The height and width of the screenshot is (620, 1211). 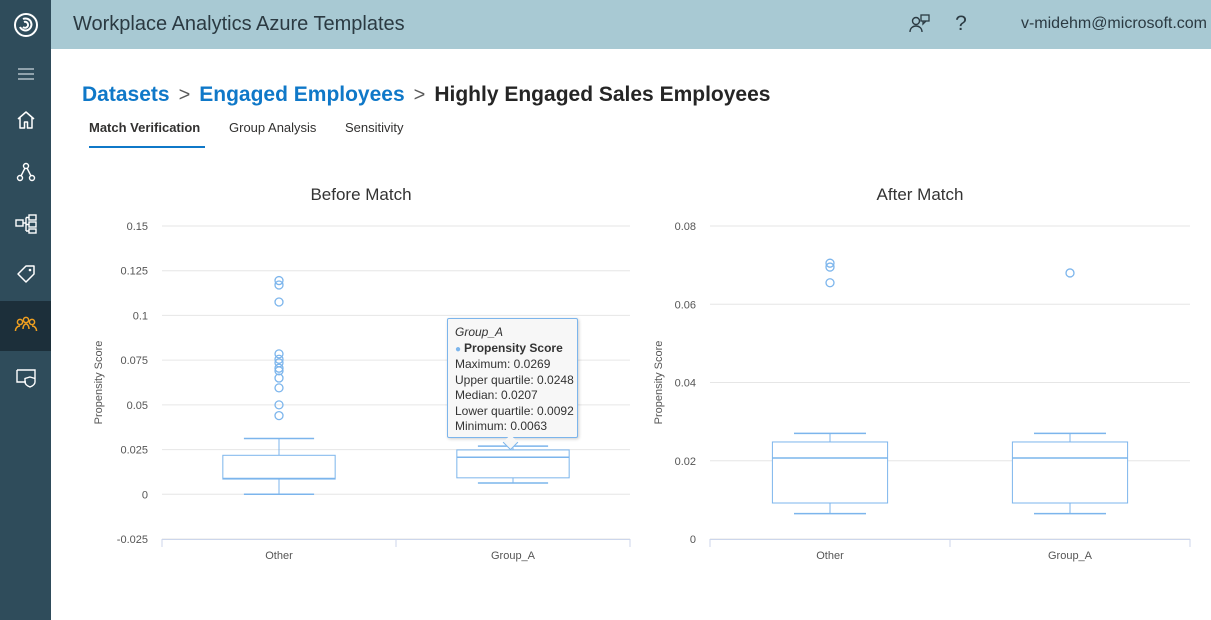 What do you see at coordinates (140, 316) in the screenshot?
I see `y-tick-label: 0.1` at bounding box center [140, 316].